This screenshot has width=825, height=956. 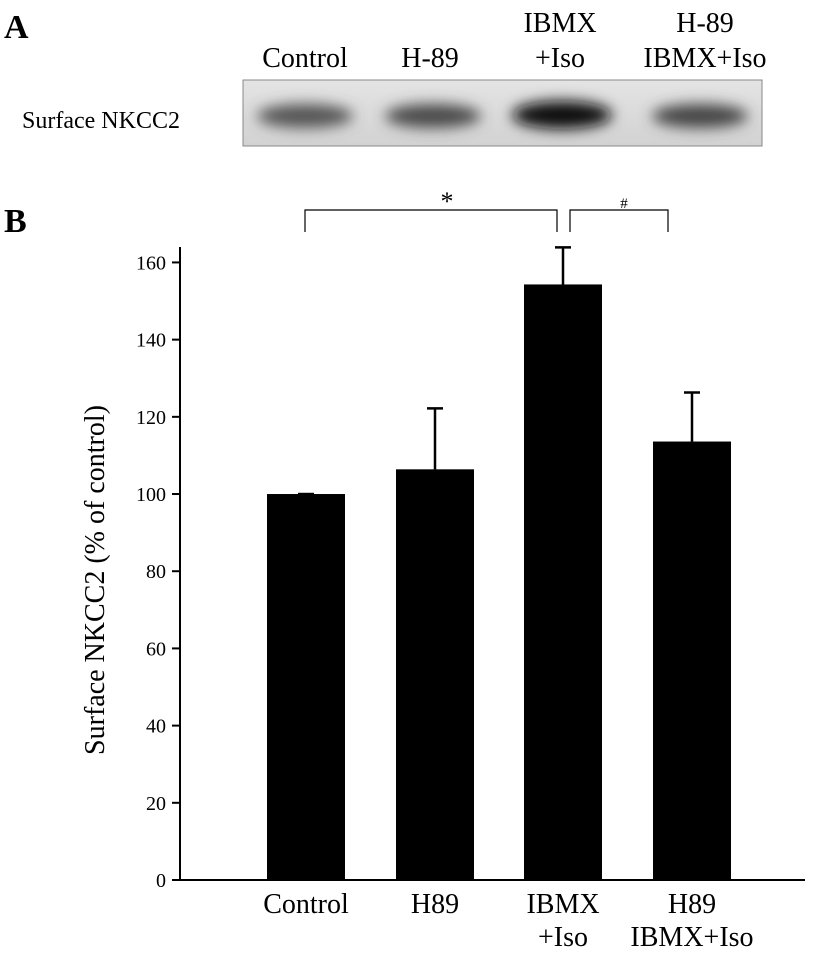 What do you see at coordinates (151, 341) in the screenshot?
I see `y-tick-label: 140` at bounding box center [151, 341].